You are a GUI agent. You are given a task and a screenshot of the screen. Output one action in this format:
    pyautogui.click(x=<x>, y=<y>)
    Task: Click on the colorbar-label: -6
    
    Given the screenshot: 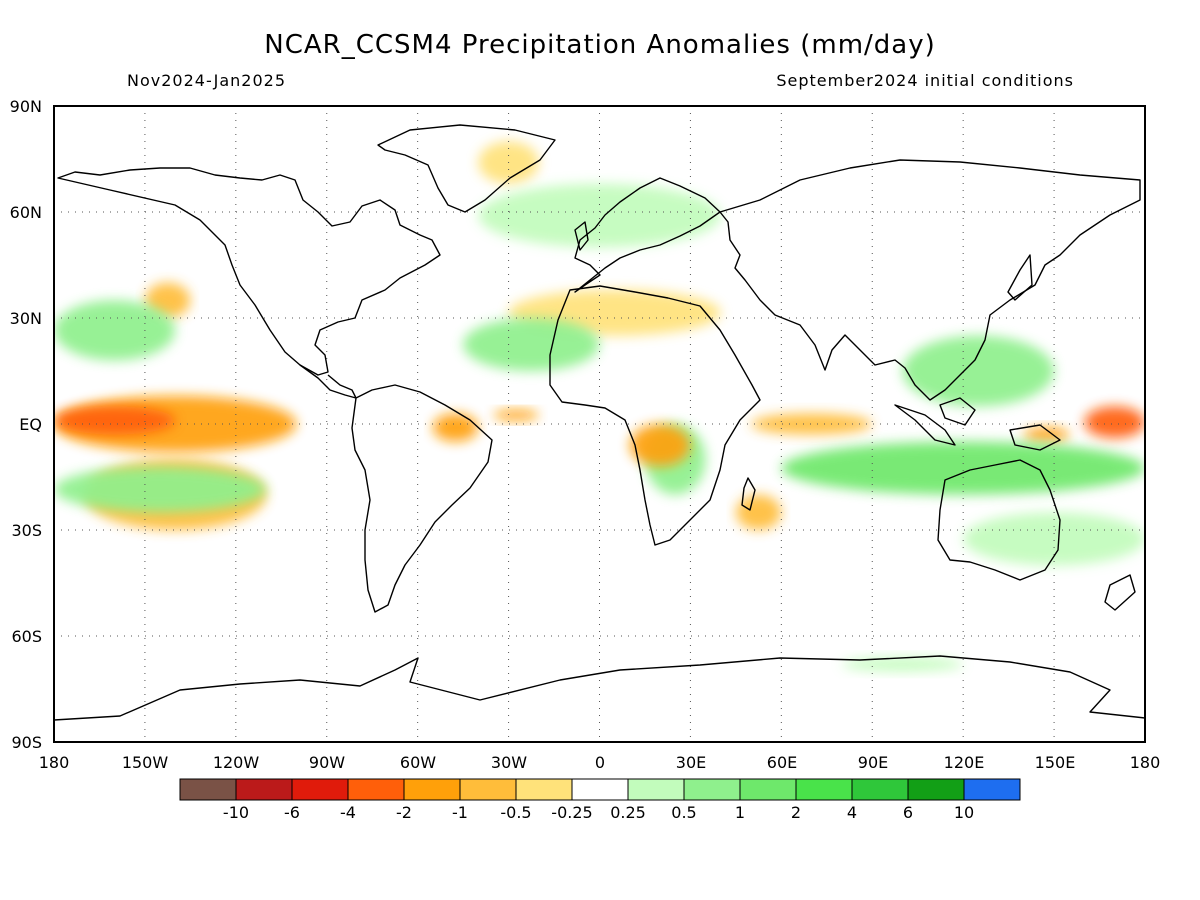 What is the action you would take?
    pyautogui.click(x=292, y=812)
    